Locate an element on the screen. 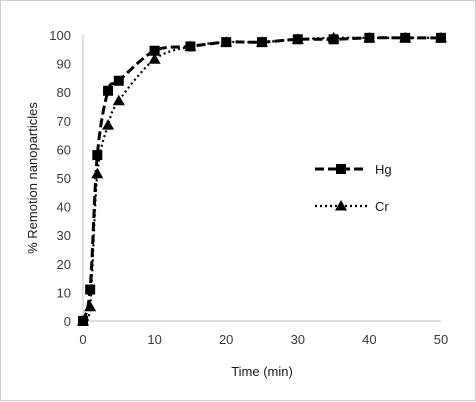 The width and height of the screenshot is (476, 402). legend-hg-label: Hg is located at coordinates (383, 169).